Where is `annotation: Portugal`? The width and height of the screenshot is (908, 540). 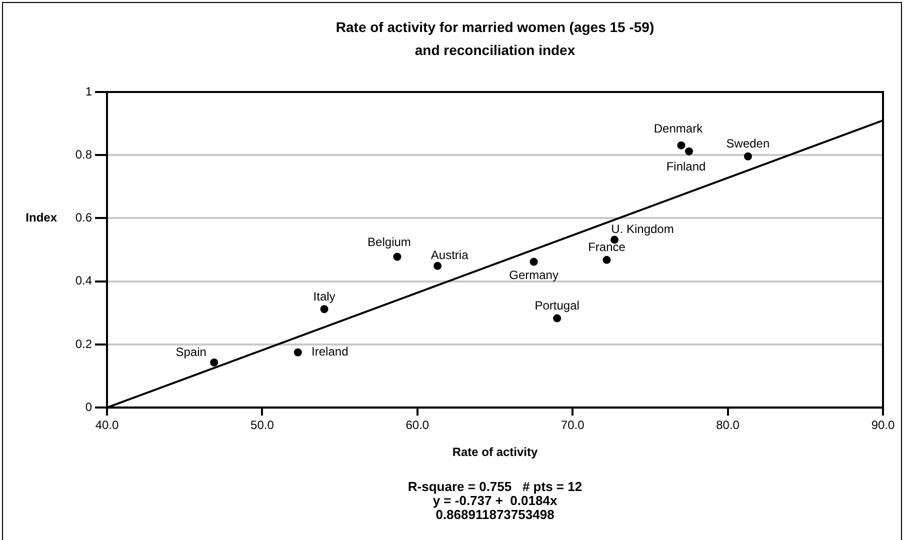 annotation: Portugal is located at coordinates (557, 305).